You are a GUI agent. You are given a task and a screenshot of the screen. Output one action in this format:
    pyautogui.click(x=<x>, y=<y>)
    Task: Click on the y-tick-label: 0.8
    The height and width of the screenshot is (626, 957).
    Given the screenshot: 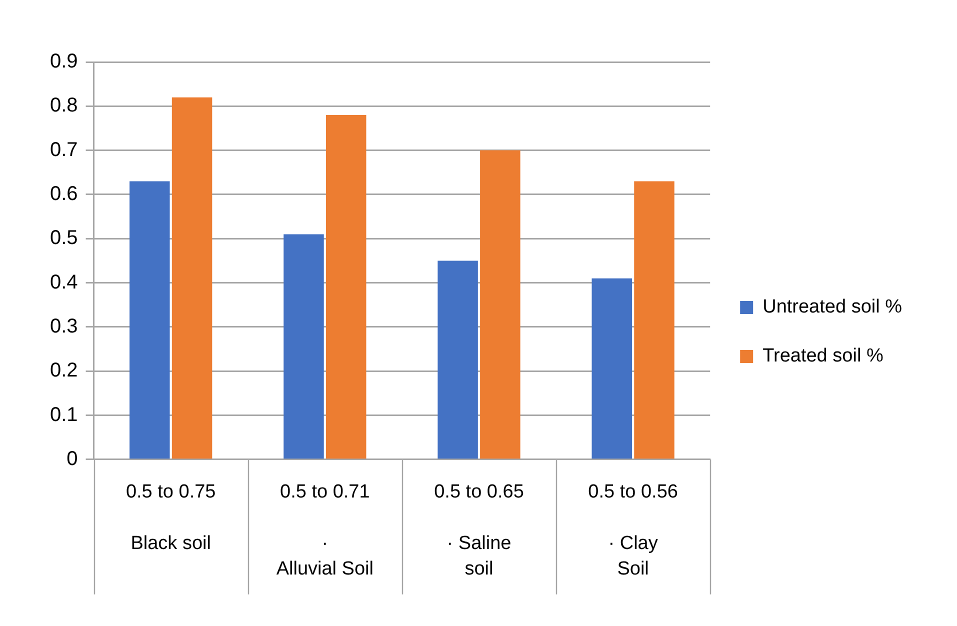 What is the action you would take?
    pyautogui.click(x=64, y=105)
    